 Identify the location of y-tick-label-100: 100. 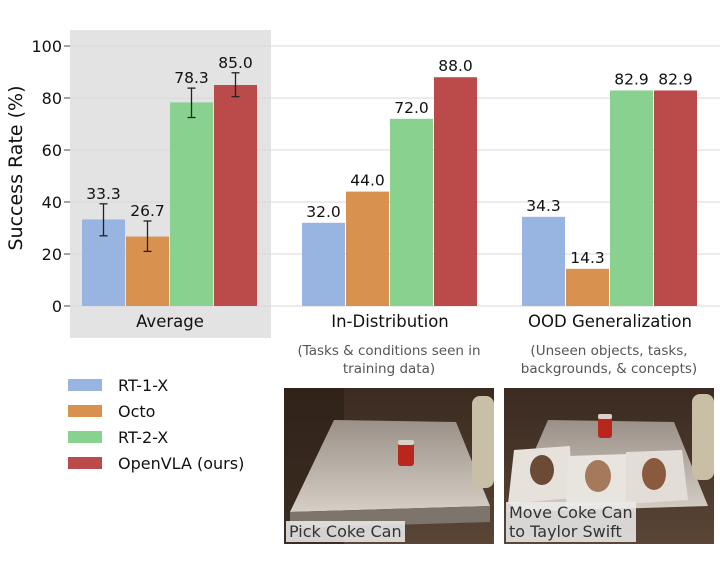
(46, 46).